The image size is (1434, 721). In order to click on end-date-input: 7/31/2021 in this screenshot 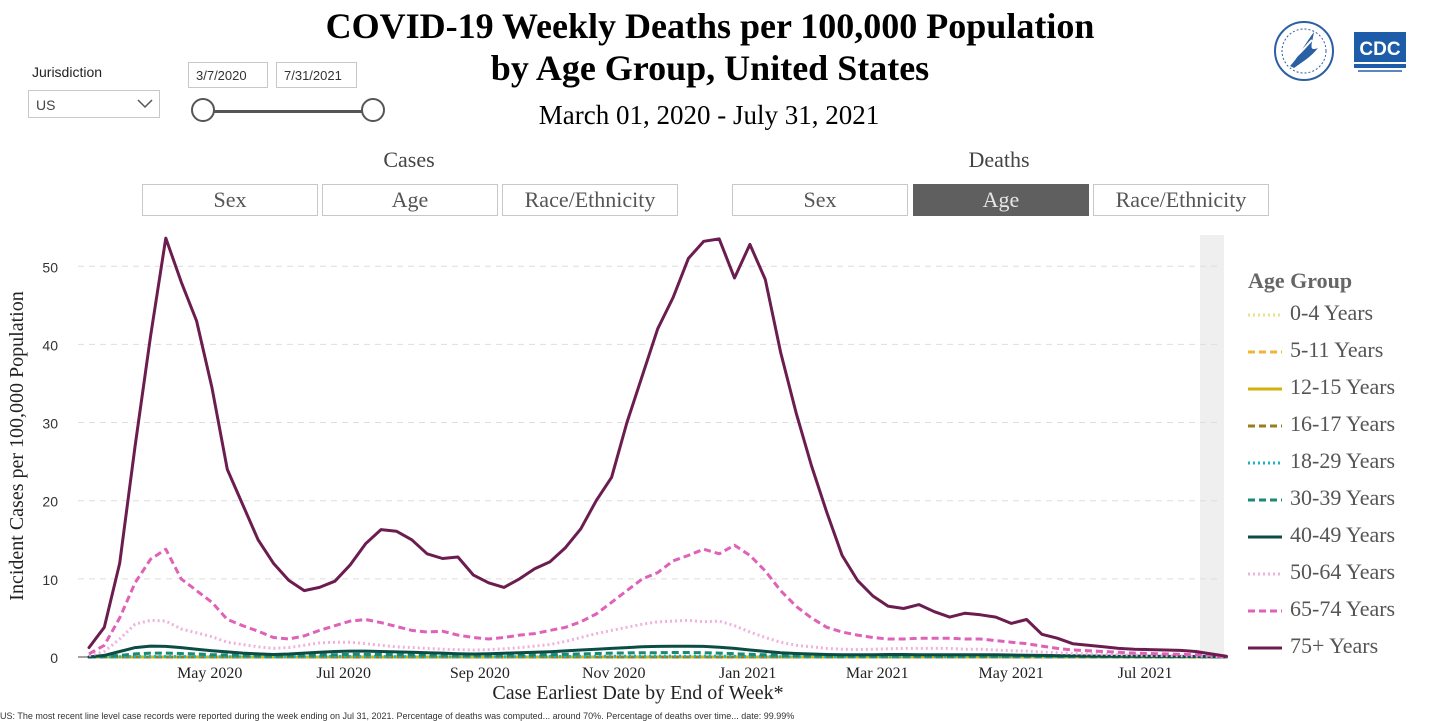, I will do `click(316, 75)`.